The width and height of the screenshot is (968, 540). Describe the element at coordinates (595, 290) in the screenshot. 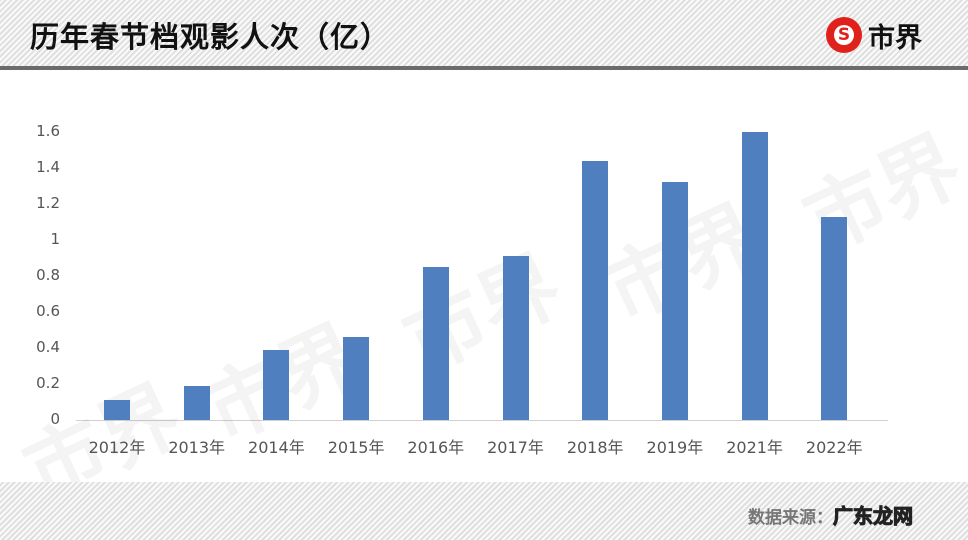

I see `bar-2018` at that location.